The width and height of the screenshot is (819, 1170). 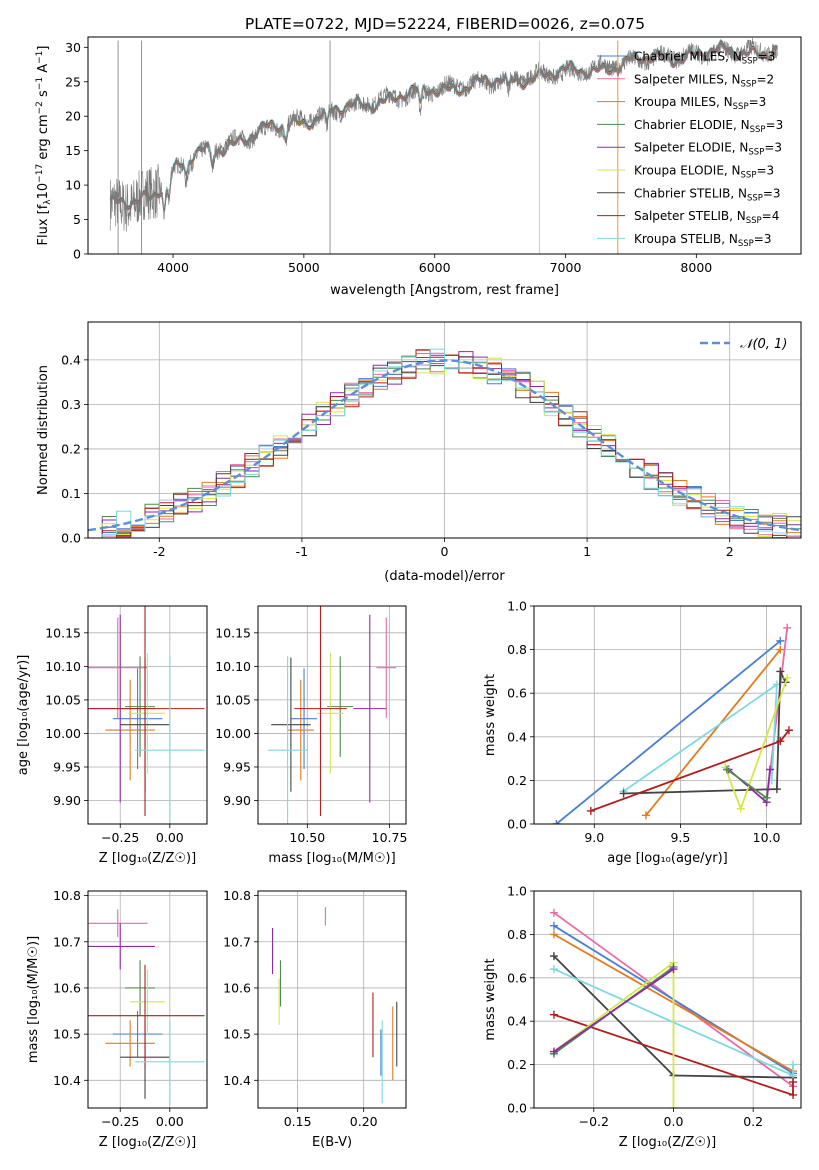 I want to click on weight-vs-age-ylabel: mass weight, so click(x=490, y=715).